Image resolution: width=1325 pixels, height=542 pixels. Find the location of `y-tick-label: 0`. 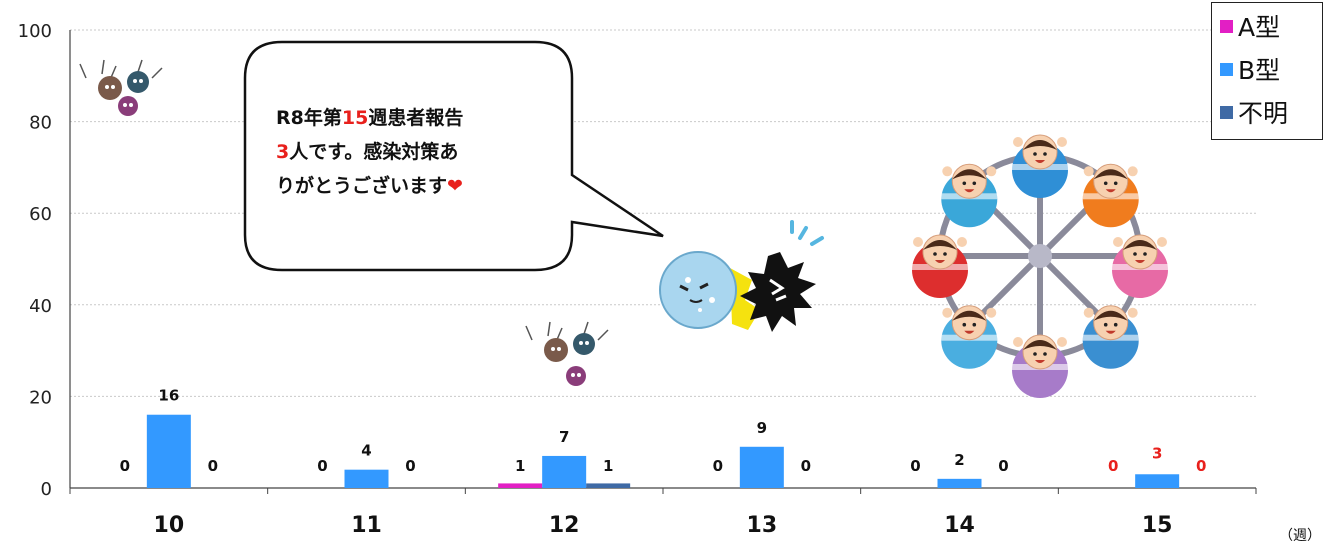

y-tick-label: 0 is located at coordinates (46, 489).